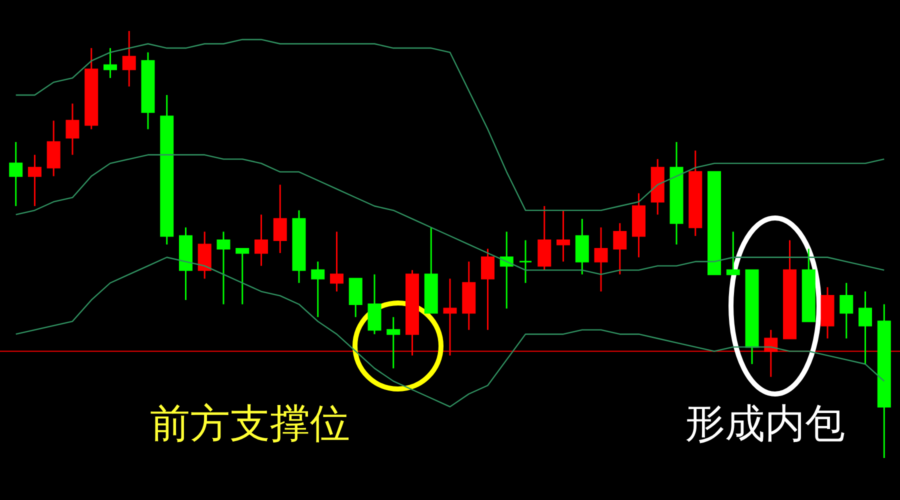 The height and width of the screenshot is (500, 900). What do you see at coordinates (250, 424) in the screenshot?
I see `annotation: 前方支撑位` at bounding box center [250, 424].